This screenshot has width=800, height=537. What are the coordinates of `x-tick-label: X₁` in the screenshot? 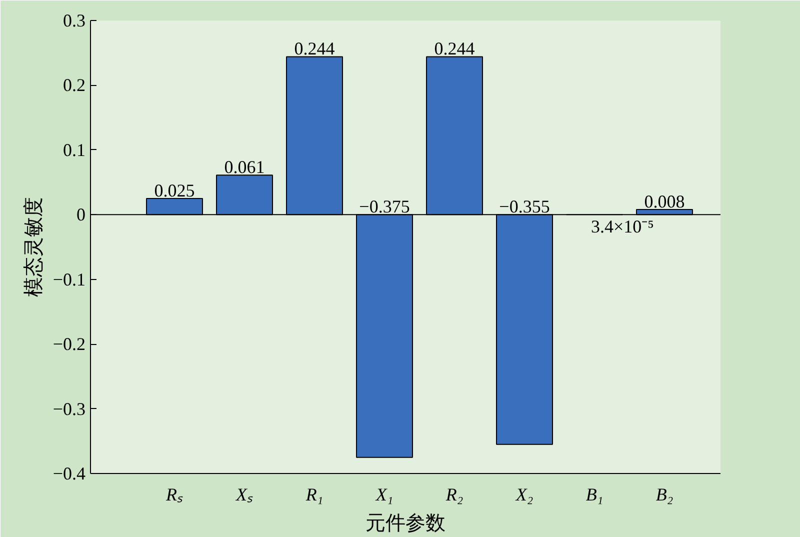 It's located at (384, 494).